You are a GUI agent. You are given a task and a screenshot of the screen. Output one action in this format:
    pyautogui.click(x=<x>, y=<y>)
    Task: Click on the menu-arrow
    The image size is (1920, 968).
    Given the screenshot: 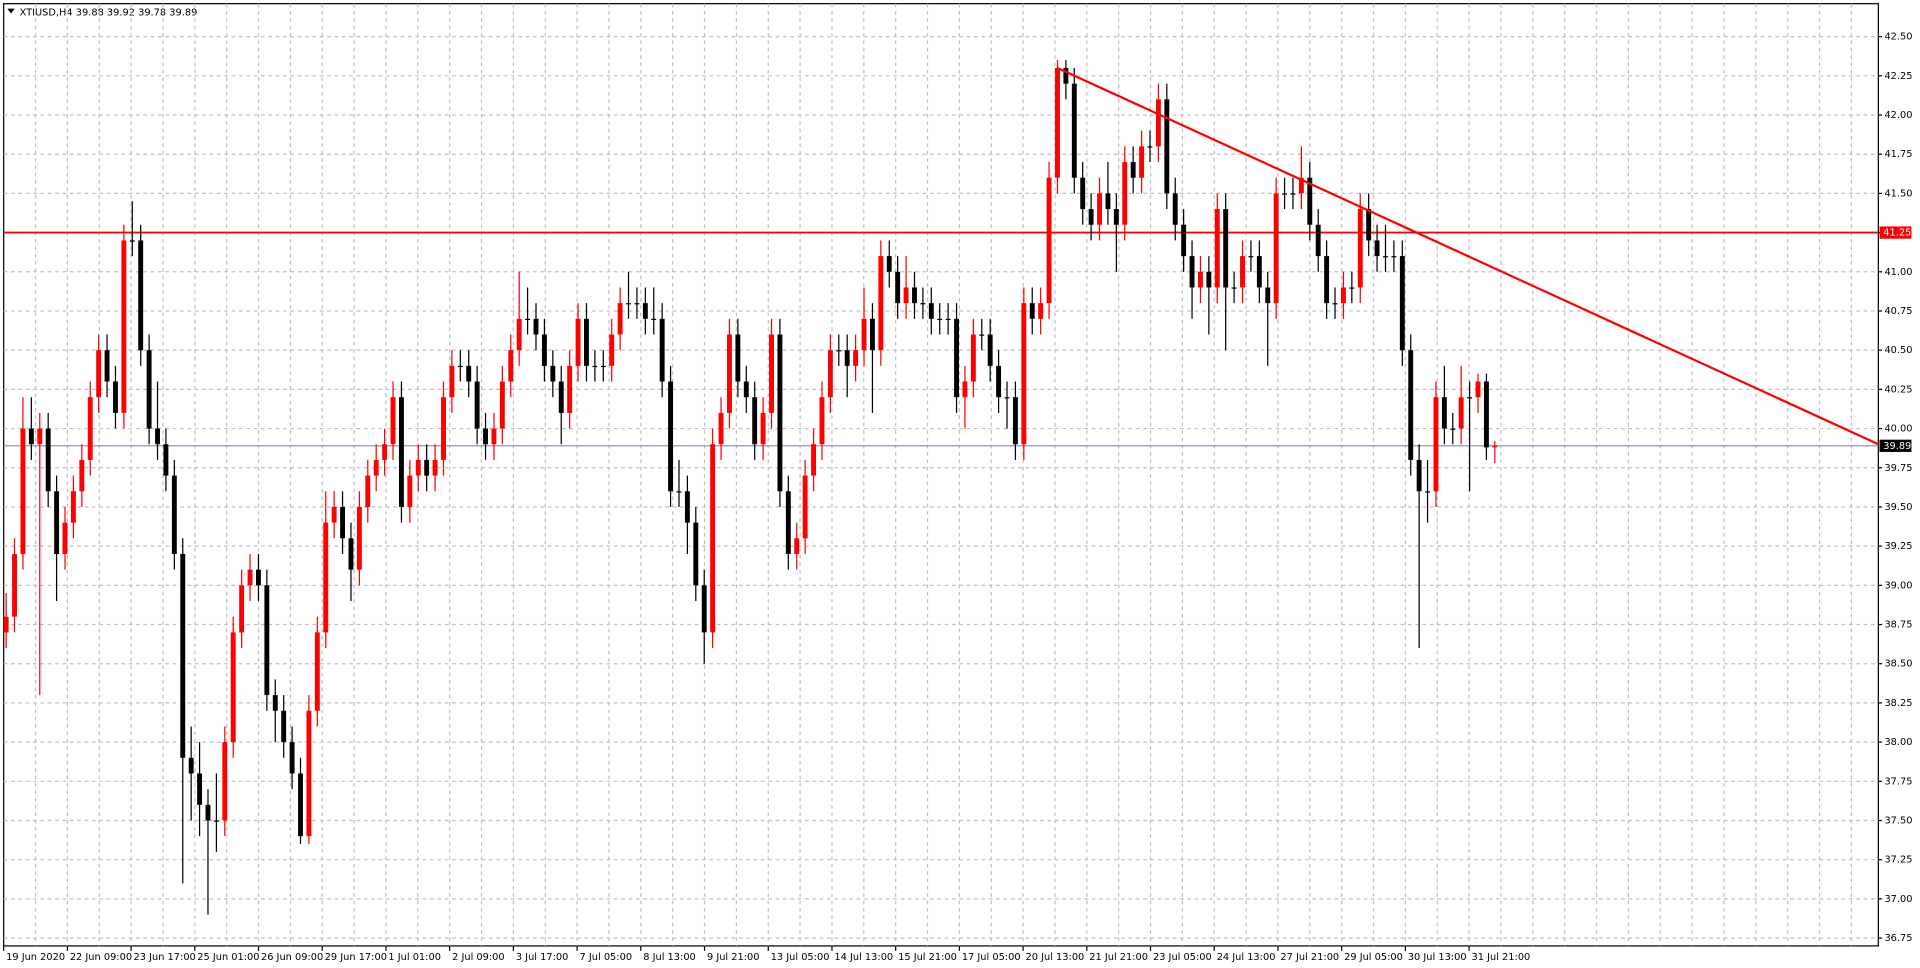 What is the action you would take?
    pyautogui.click(x=11, y=11)
    